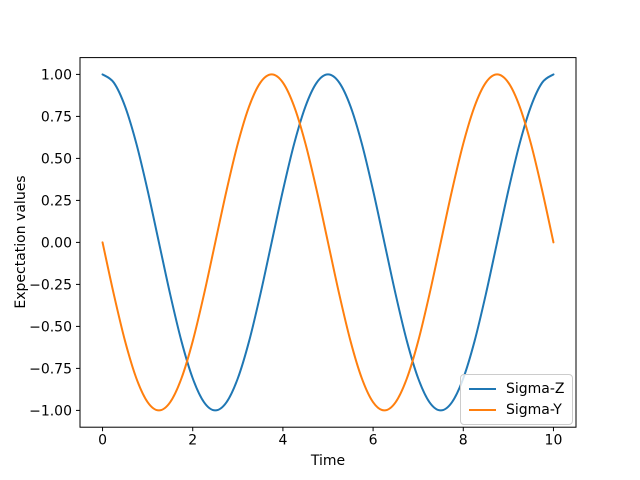 This screenshot has height=480, width=640. Describe the element at coordinates (50, 369) in the screenshot. I see `y-tick-label: −0.75` at that location.